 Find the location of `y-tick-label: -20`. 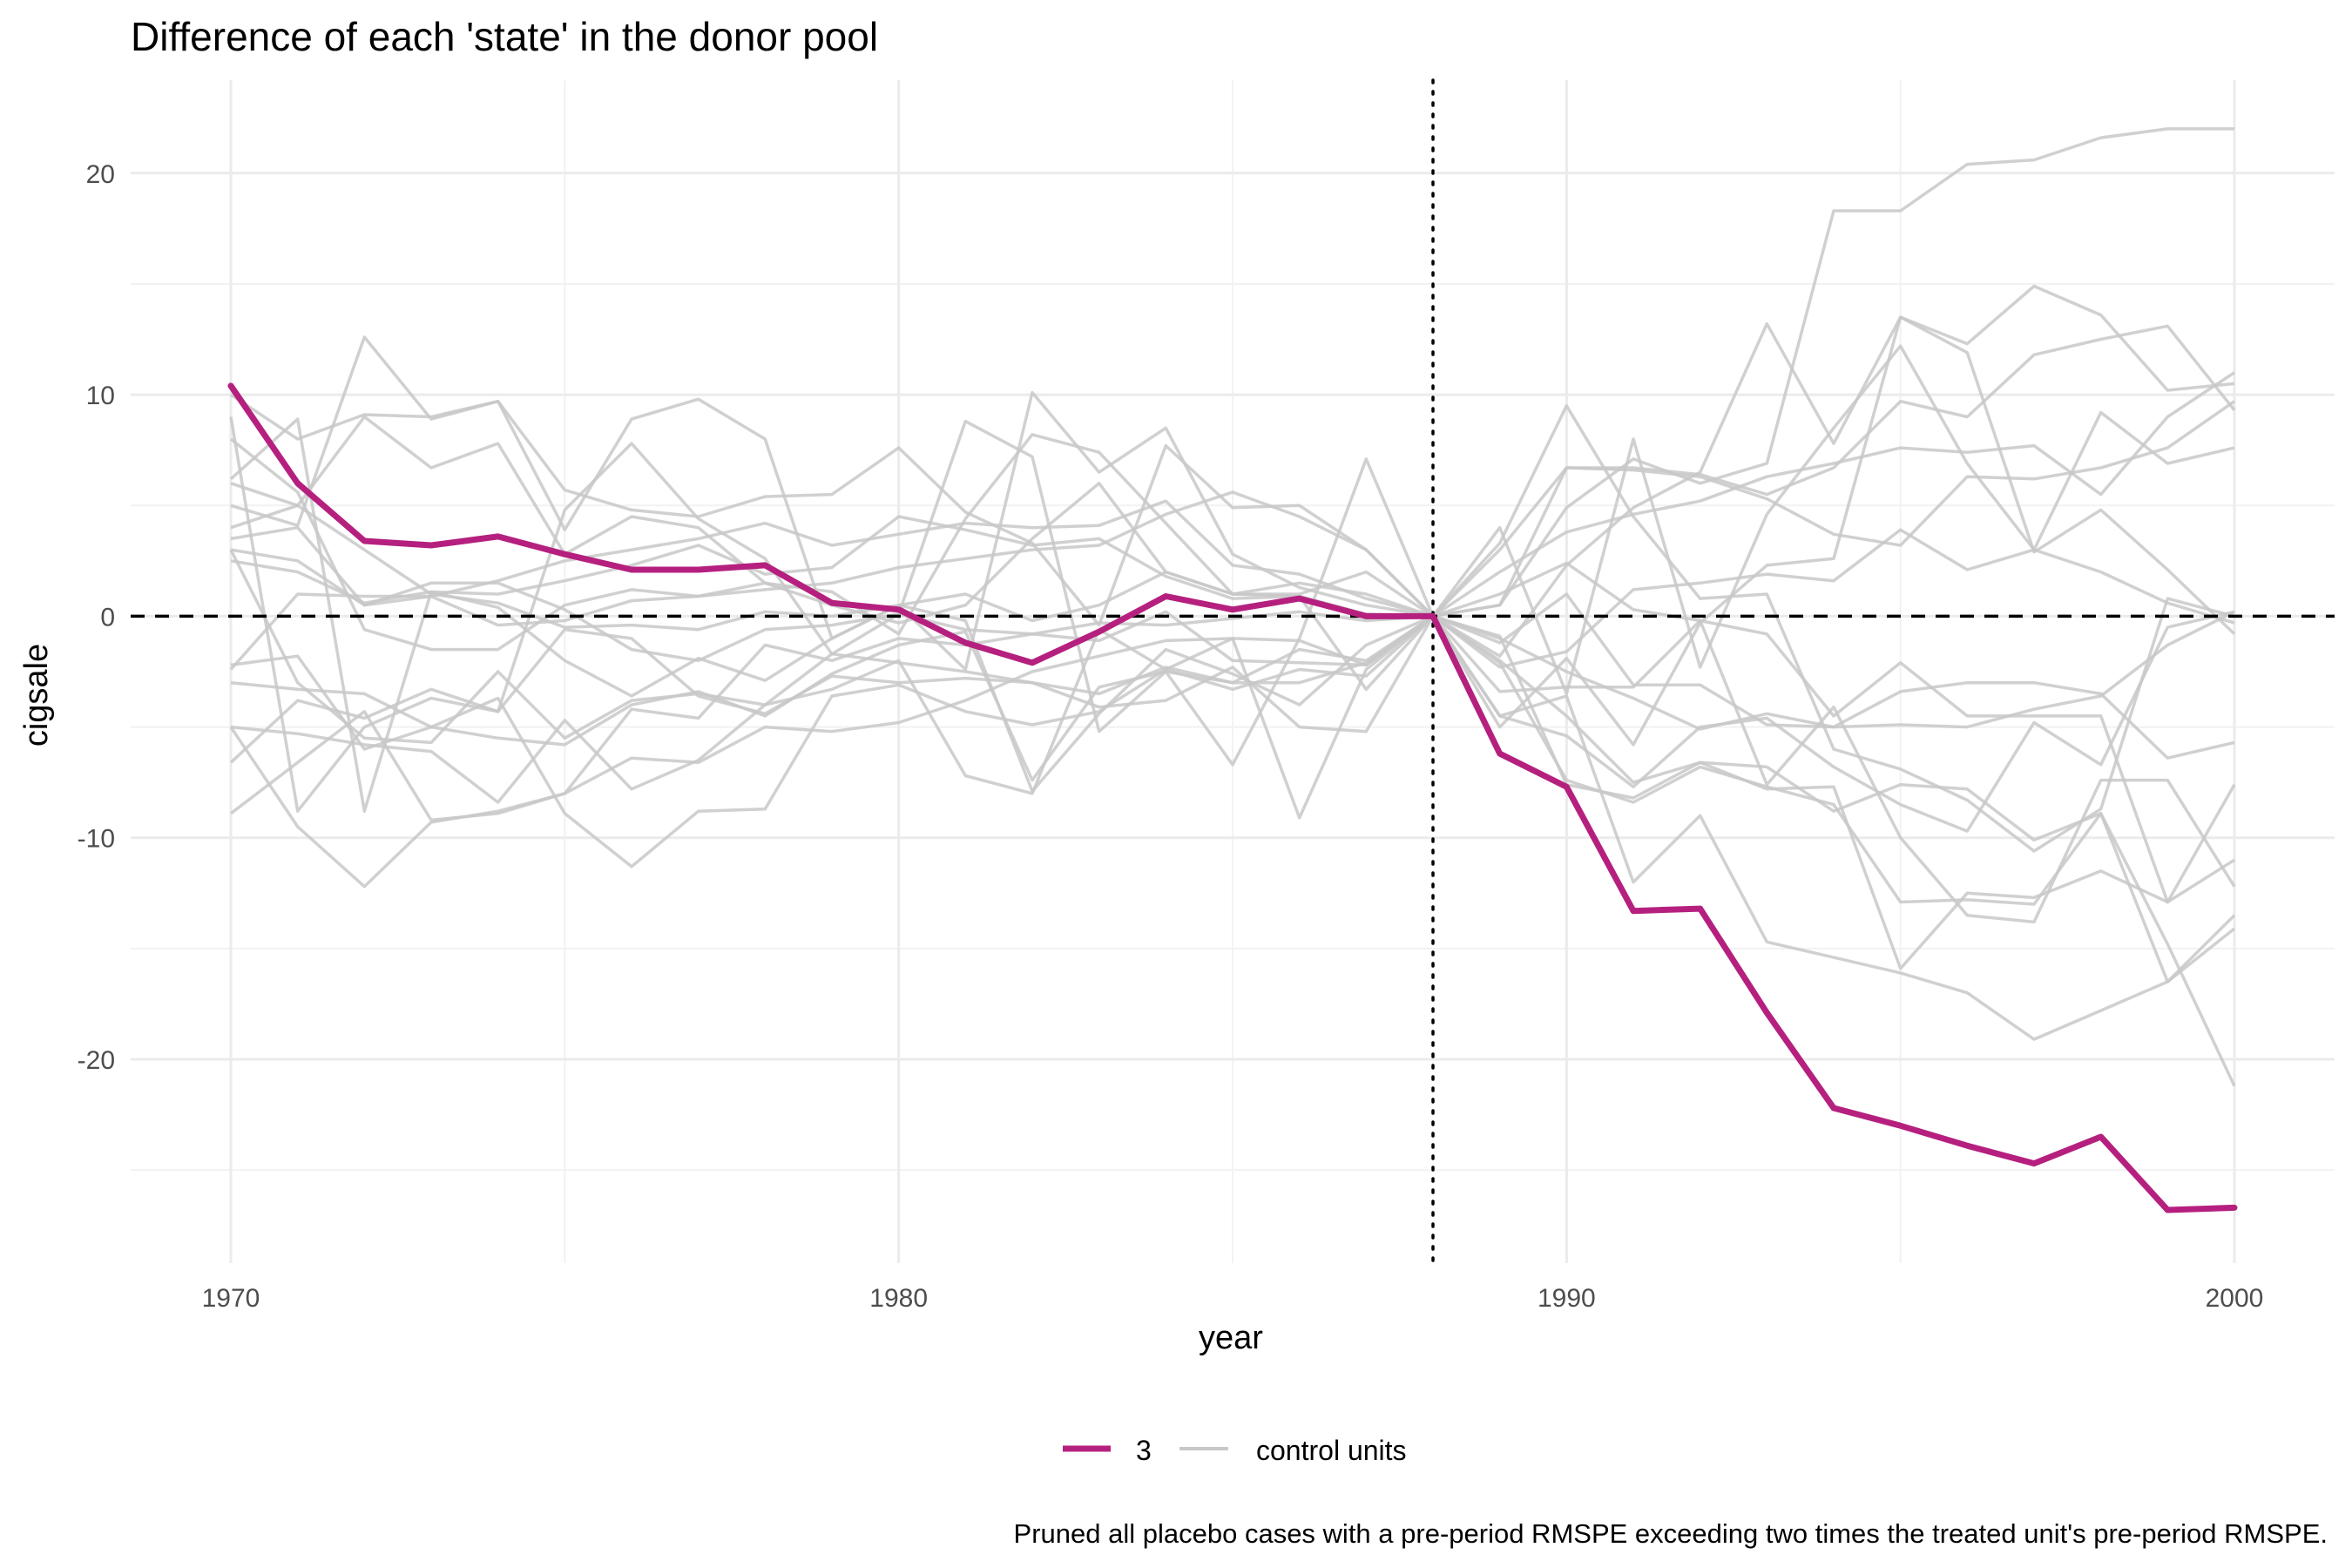

y-tick-label: -20 is located at coordinates (96, 1060).